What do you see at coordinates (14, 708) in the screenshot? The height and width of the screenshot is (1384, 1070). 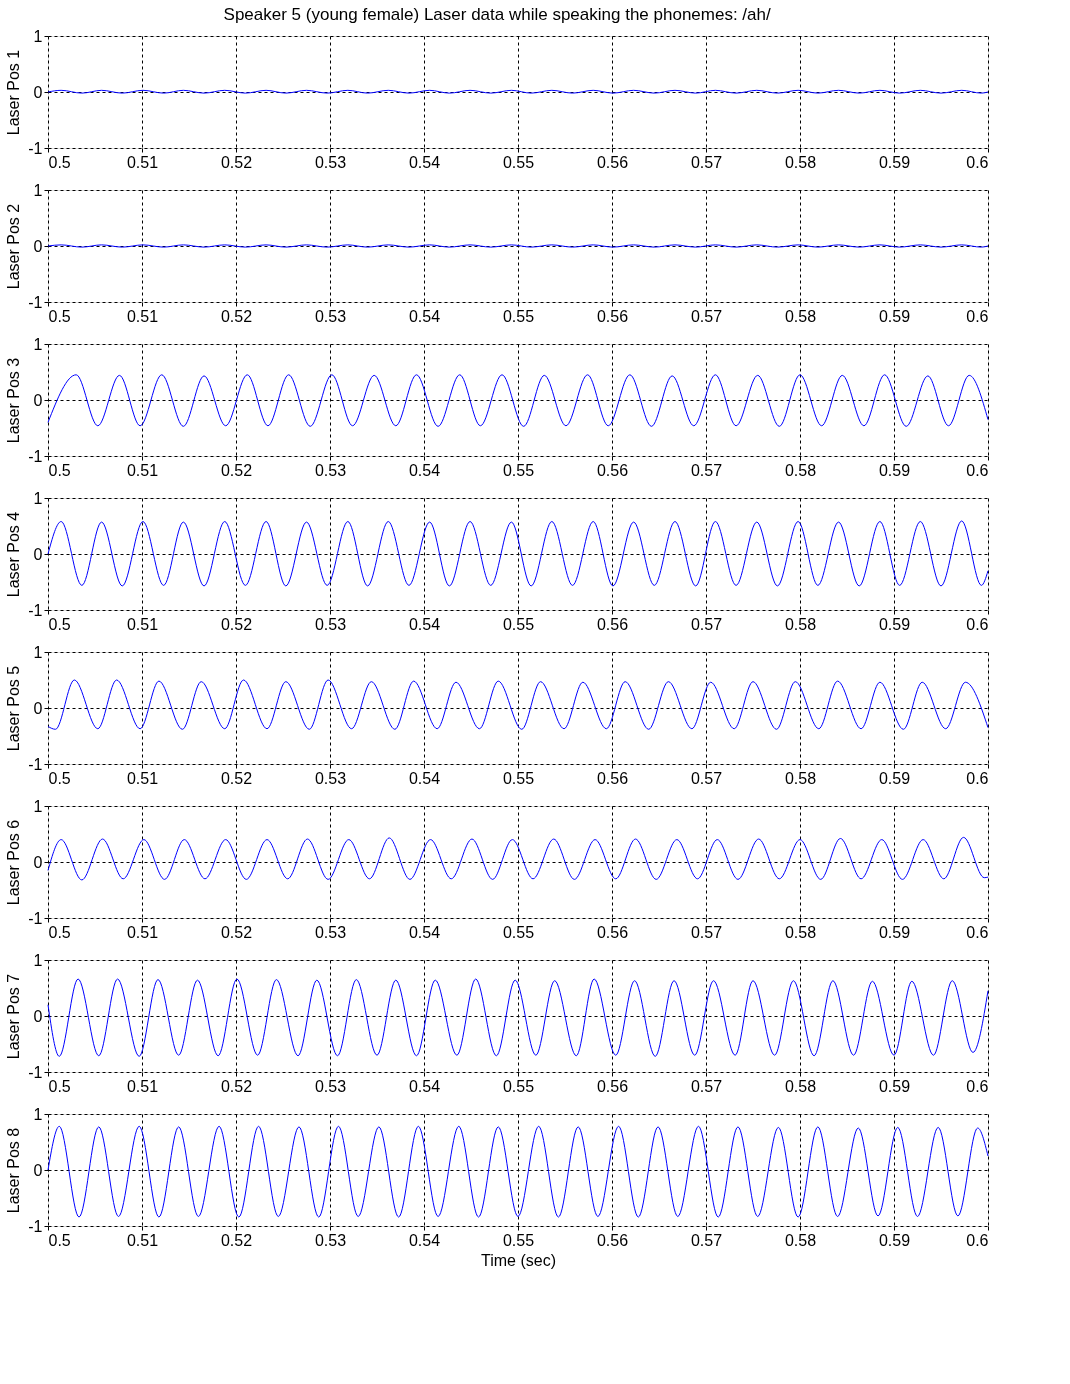 I see `y-axis-title: Laser Pos 5` at bounding box center [14, 708].